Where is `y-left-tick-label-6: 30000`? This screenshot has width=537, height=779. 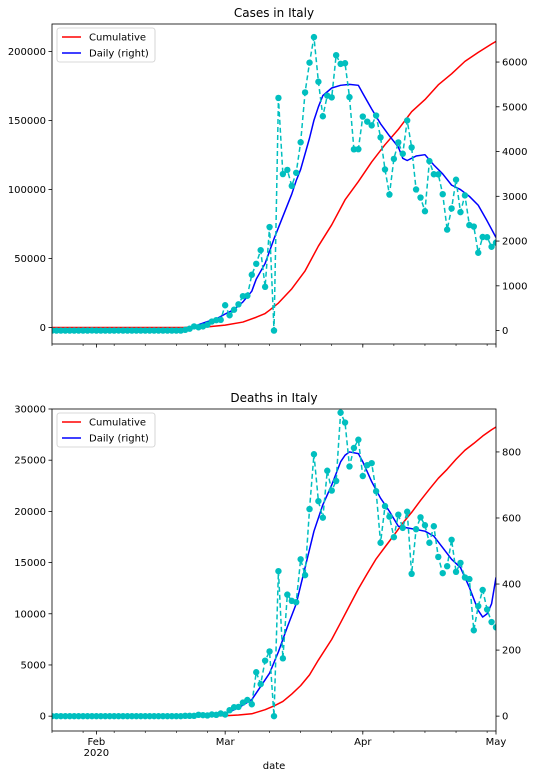
y-left-tick-label-6: 30000 is located at coordinates (30, 410).